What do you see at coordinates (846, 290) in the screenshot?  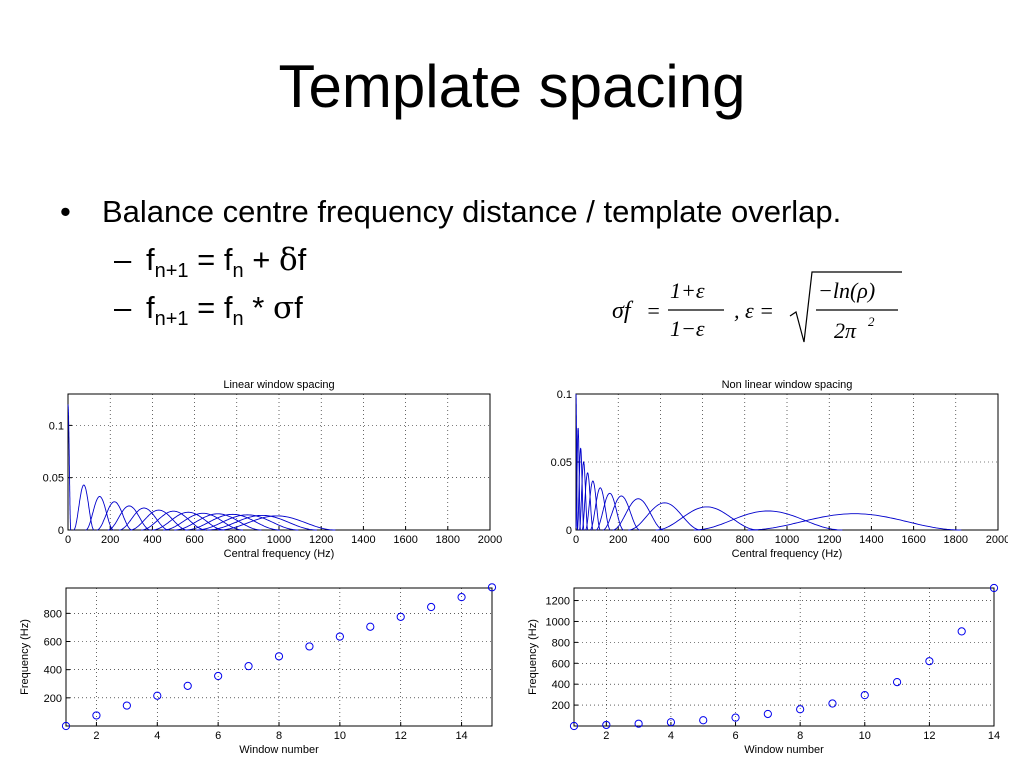 I see `formula-num2: −ln(ρ)` at bounding box center [846, 290].